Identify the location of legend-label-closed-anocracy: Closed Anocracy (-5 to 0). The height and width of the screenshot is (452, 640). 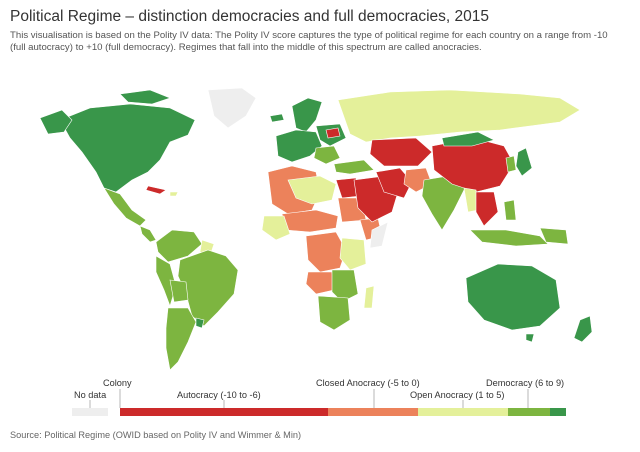
(368, 383).